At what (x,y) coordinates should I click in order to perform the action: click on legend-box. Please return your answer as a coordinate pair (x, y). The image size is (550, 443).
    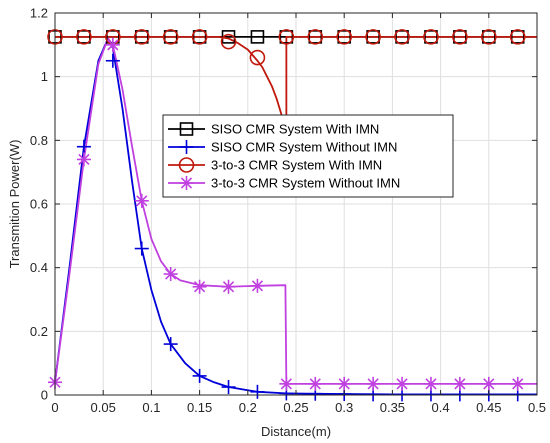
    Looking at the image, I should click on (308, 156).